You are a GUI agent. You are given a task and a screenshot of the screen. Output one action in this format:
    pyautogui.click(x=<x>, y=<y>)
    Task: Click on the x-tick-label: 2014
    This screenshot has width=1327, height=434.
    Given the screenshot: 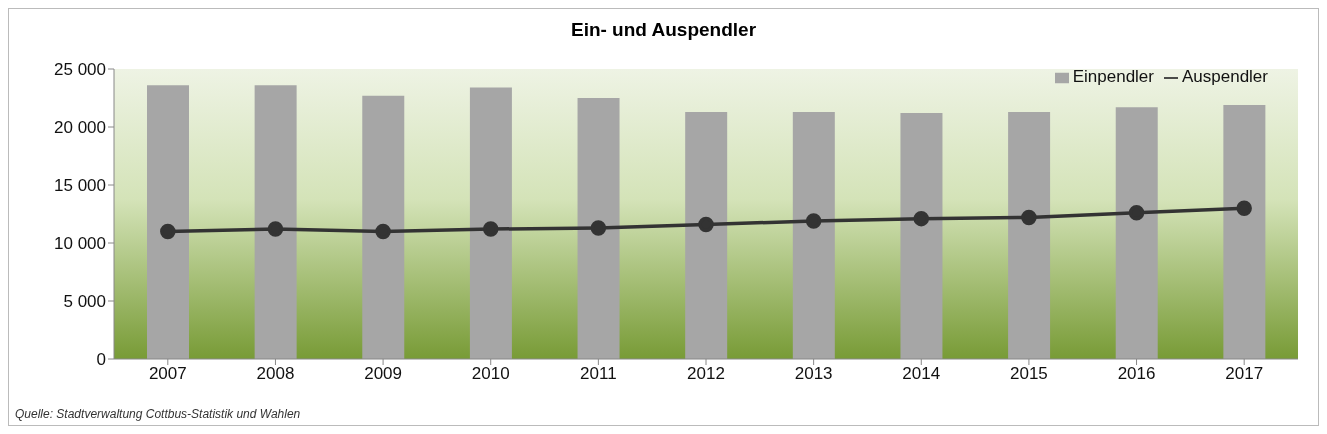 What is the action you would take?
    pyautogui.click(x=921, y=374)
    